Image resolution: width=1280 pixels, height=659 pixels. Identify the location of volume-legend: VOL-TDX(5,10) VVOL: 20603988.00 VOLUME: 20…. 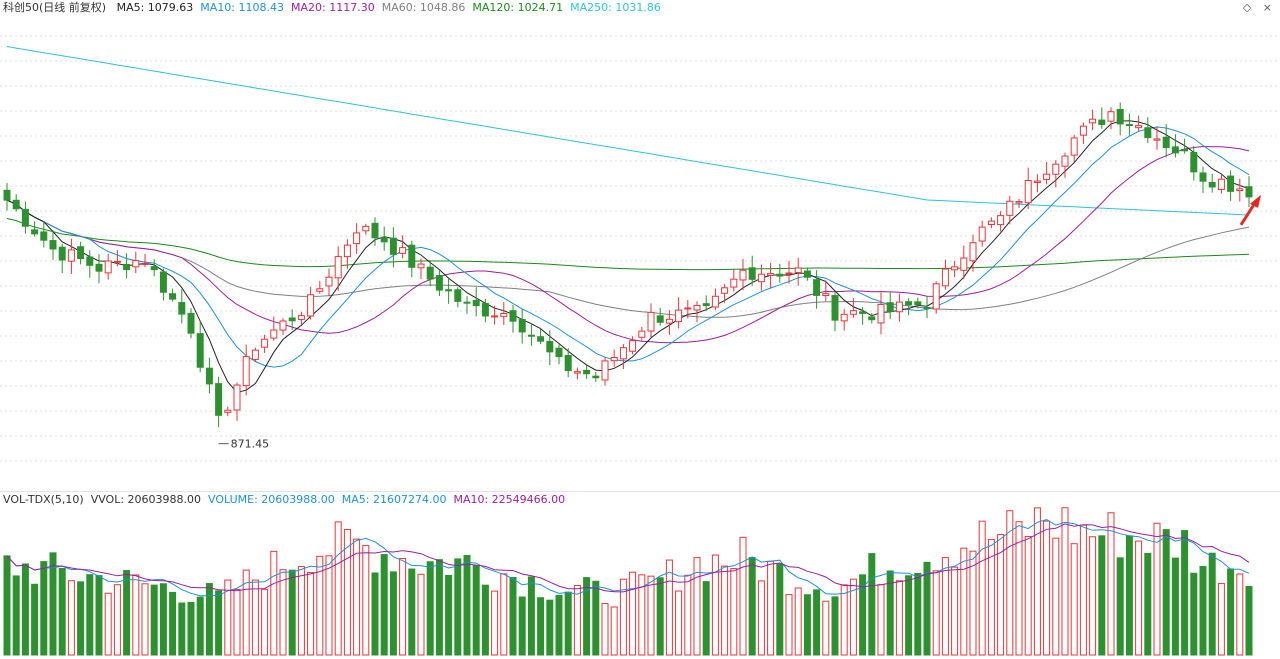
(287, 500).